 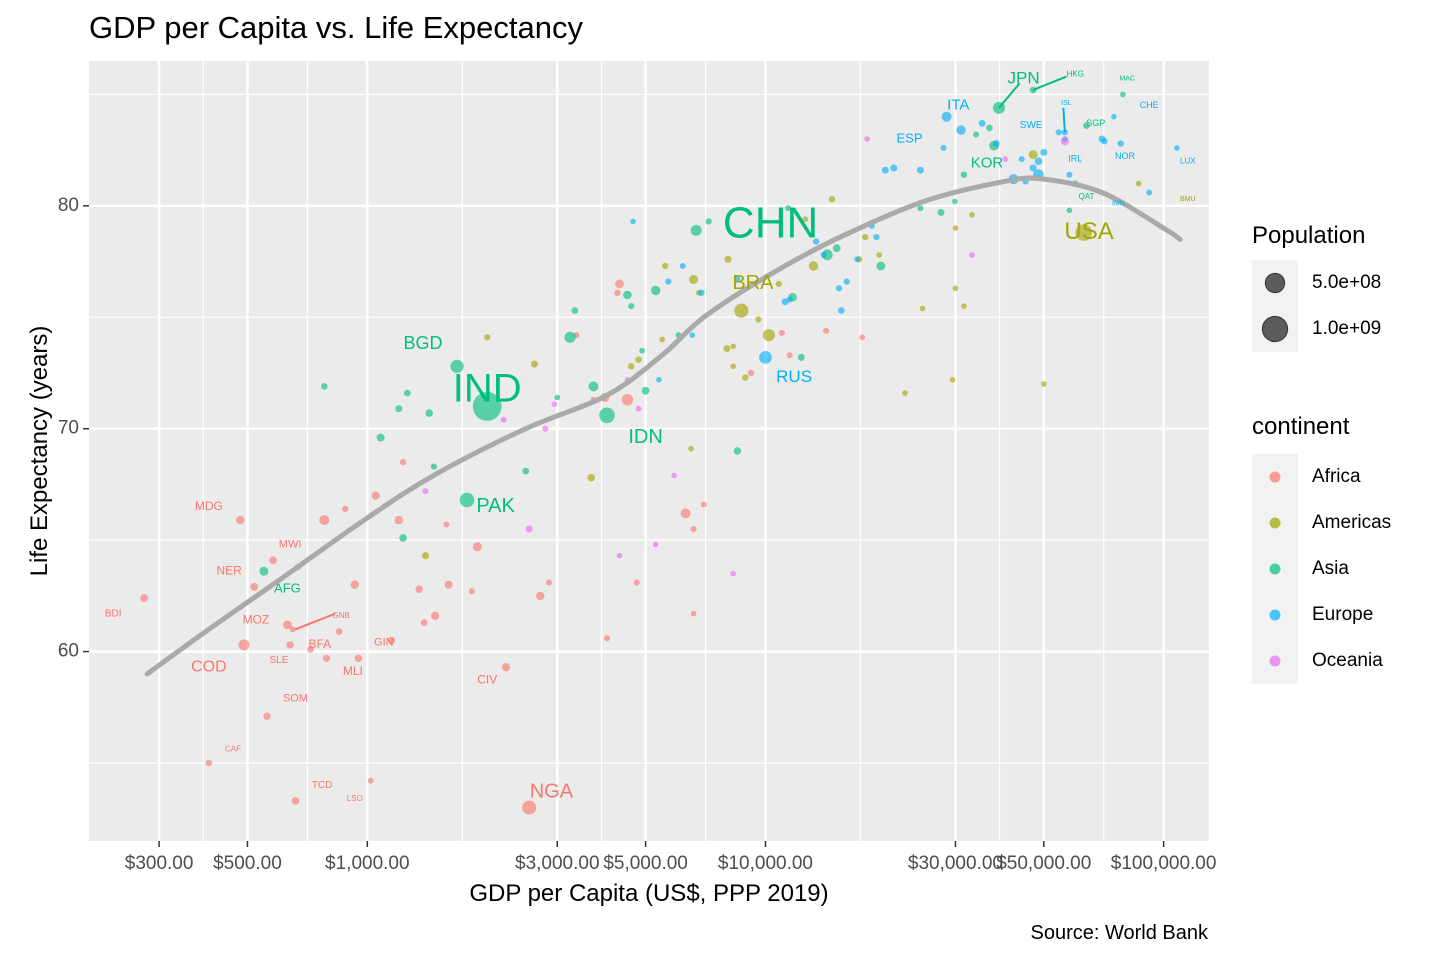 I want to click on size-legend-title: Population, so click(x=1308, y=235).